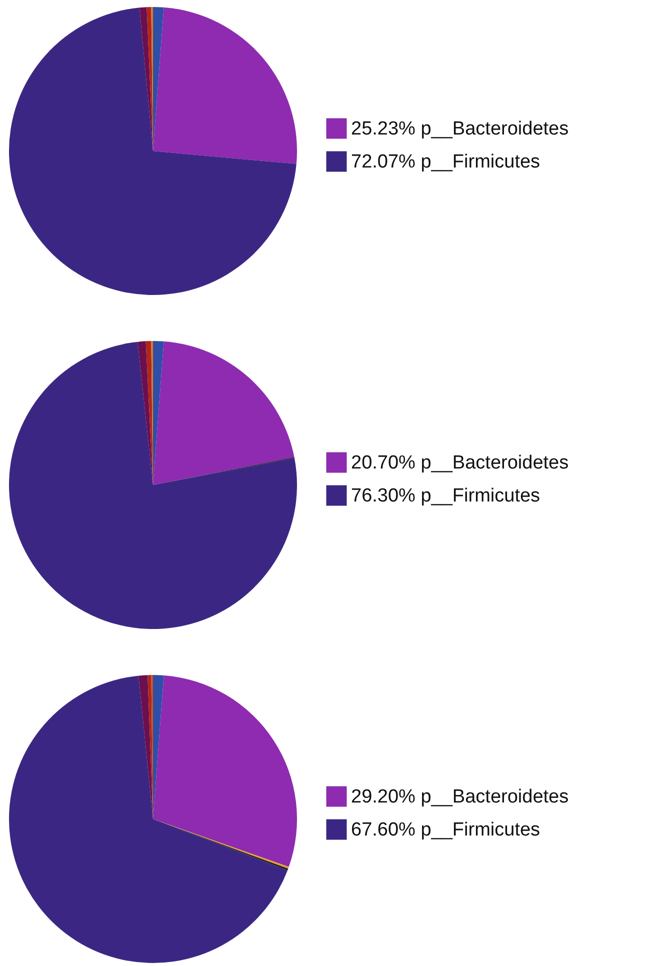 This screenshot has height=966, width=656. Describe the element at coordinates (445, 830) in the screenshot. I see `legend-label: 67.60% p__Firmicutes` at that location.